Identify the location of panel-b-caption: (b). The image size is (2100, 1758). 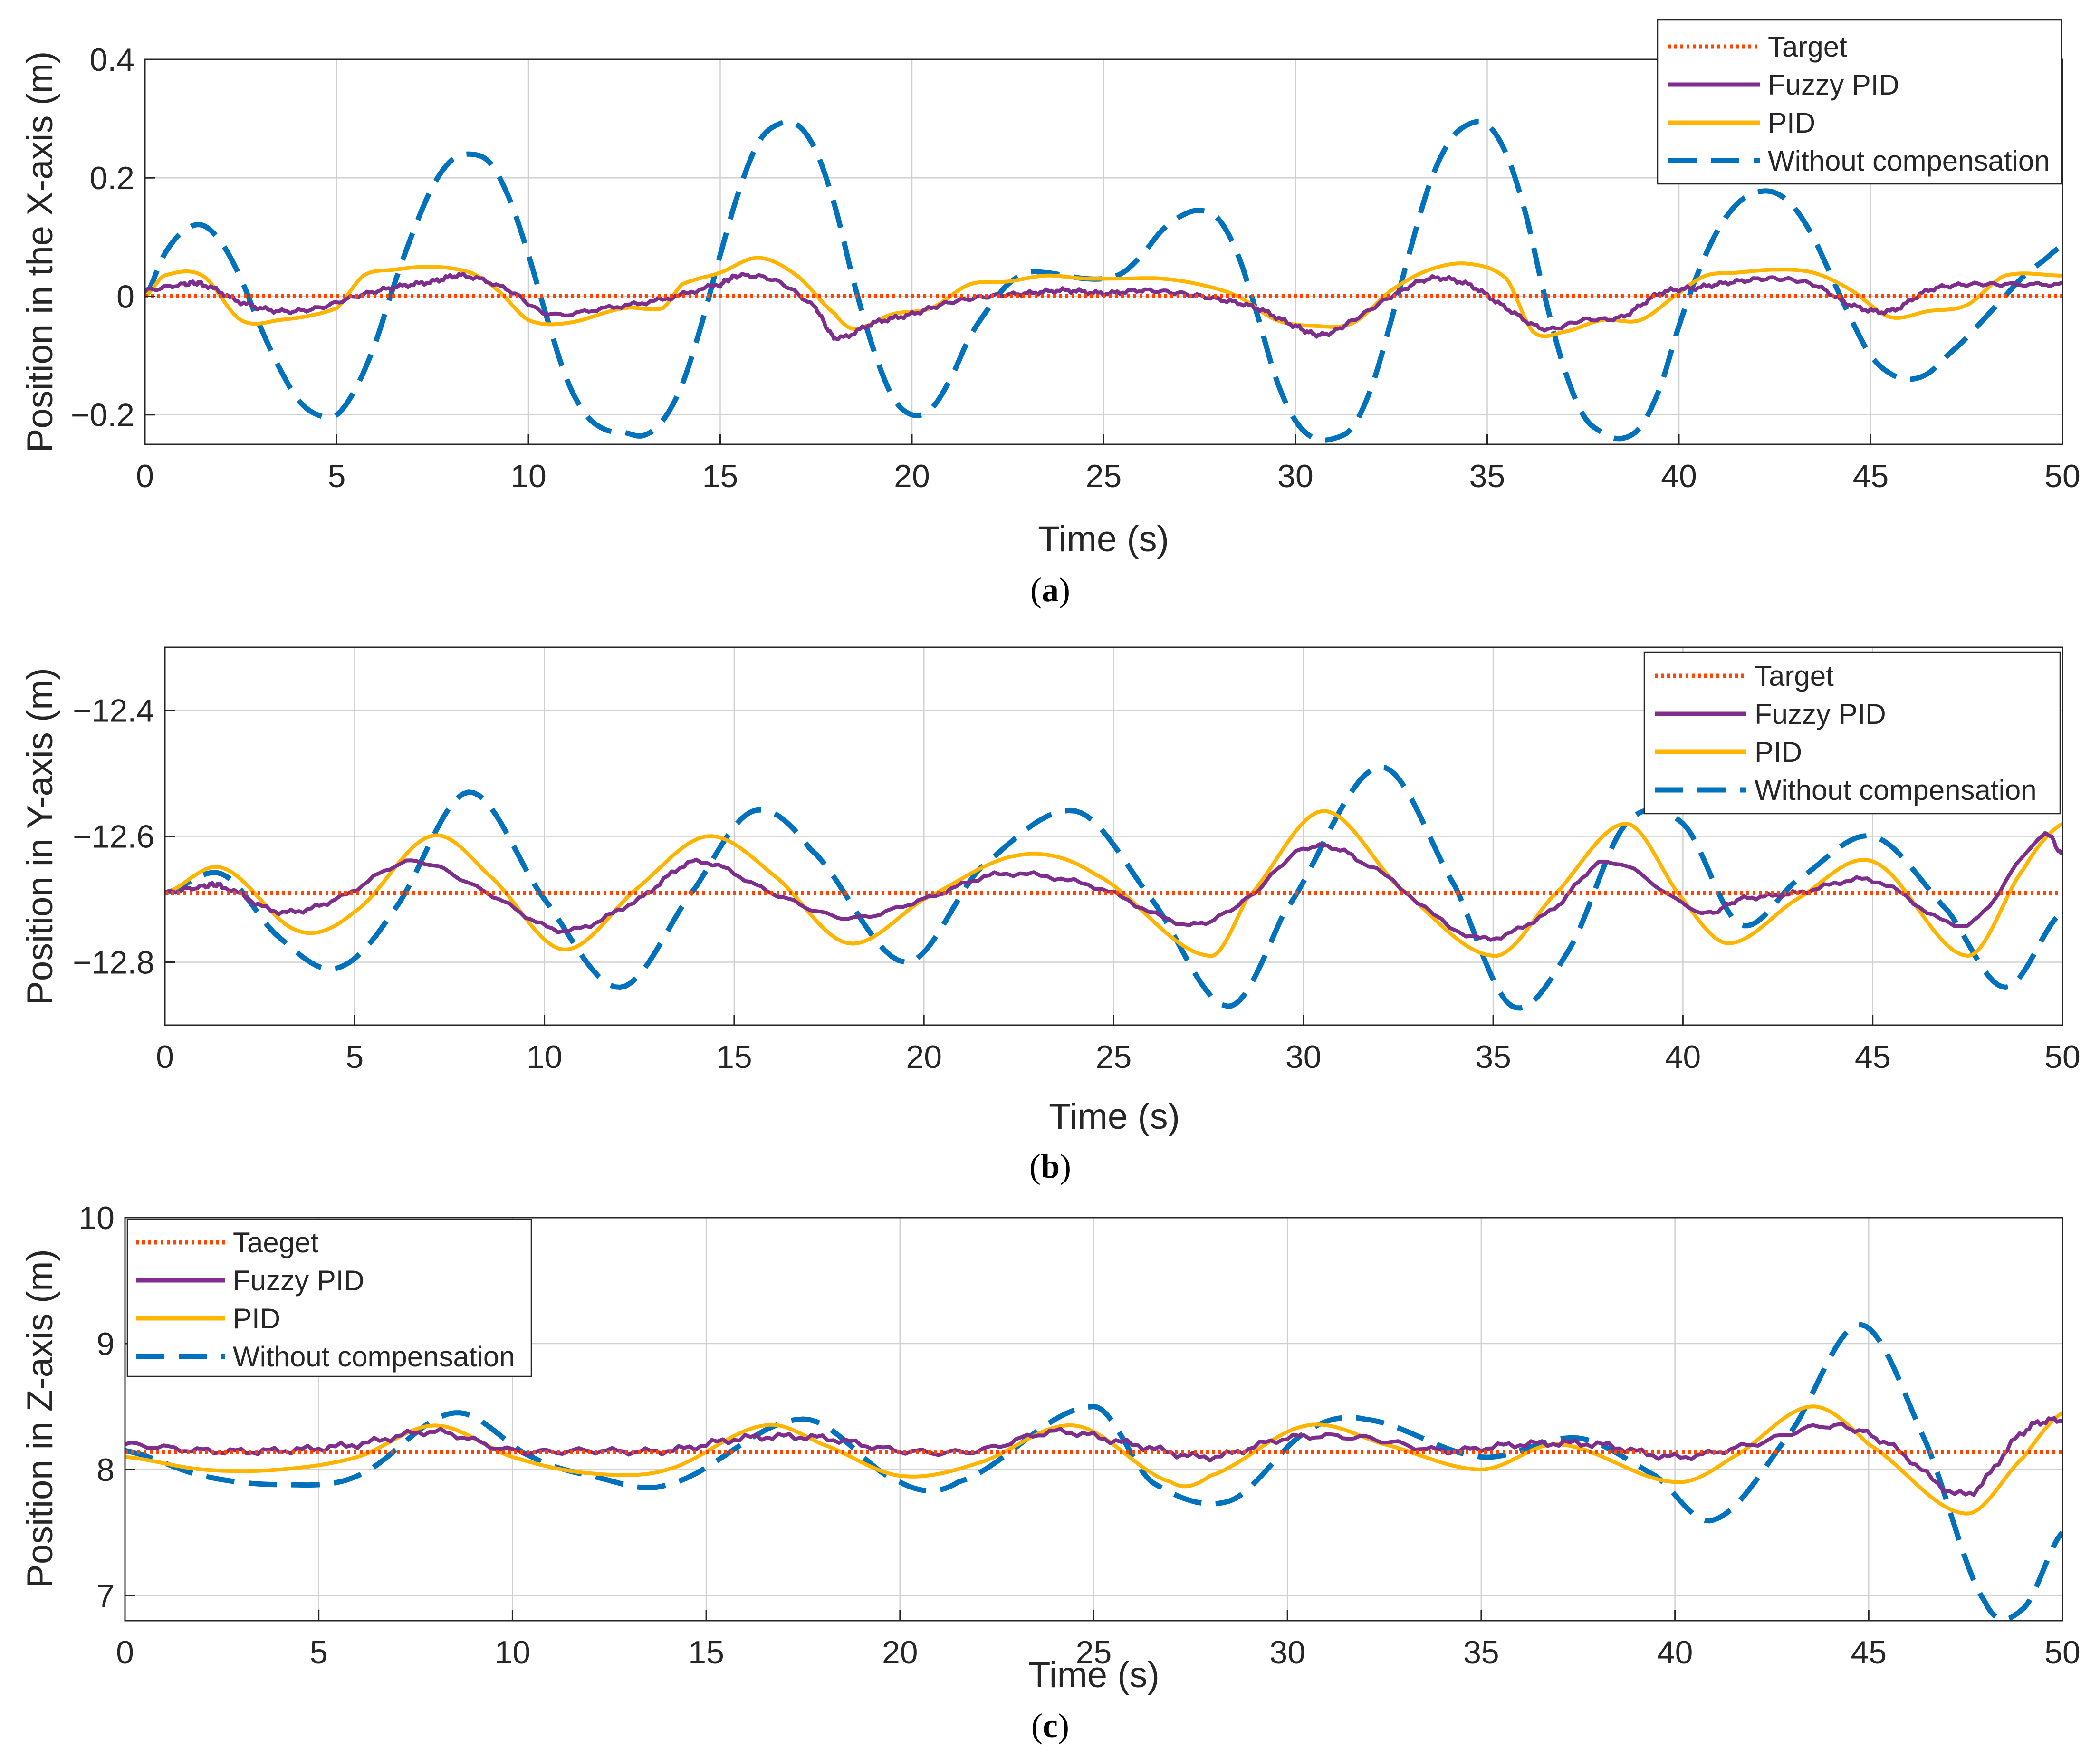
(1050, 1166).